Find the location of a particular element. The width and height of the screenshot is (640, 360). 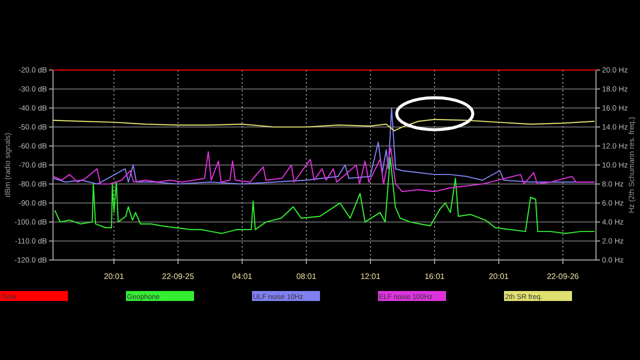

x-tick-label: 12:01 is located at coordinates (371, 276).